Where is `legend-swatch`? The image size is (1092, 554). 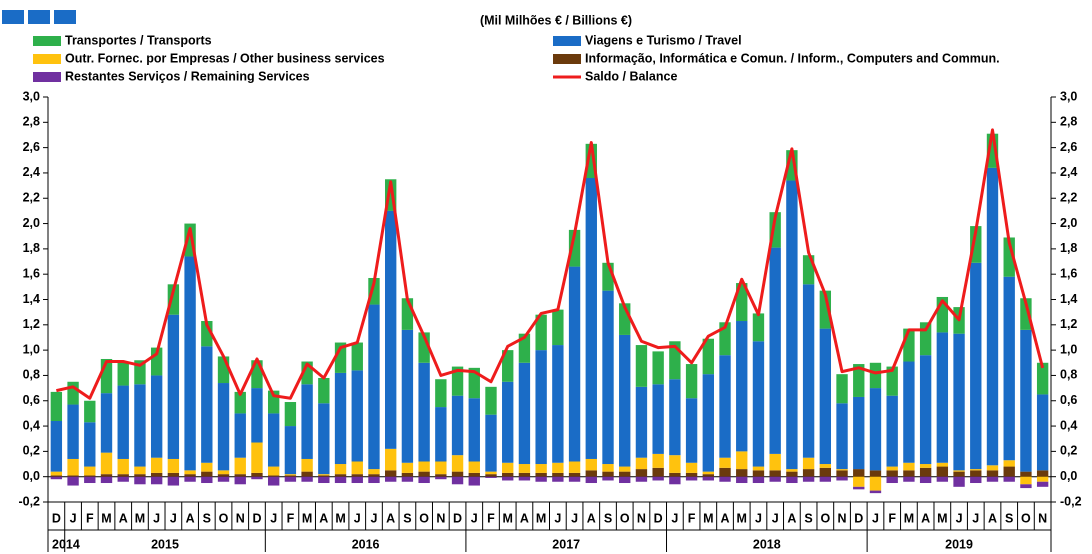
legend-swatch is located at coordinates (47, 77).